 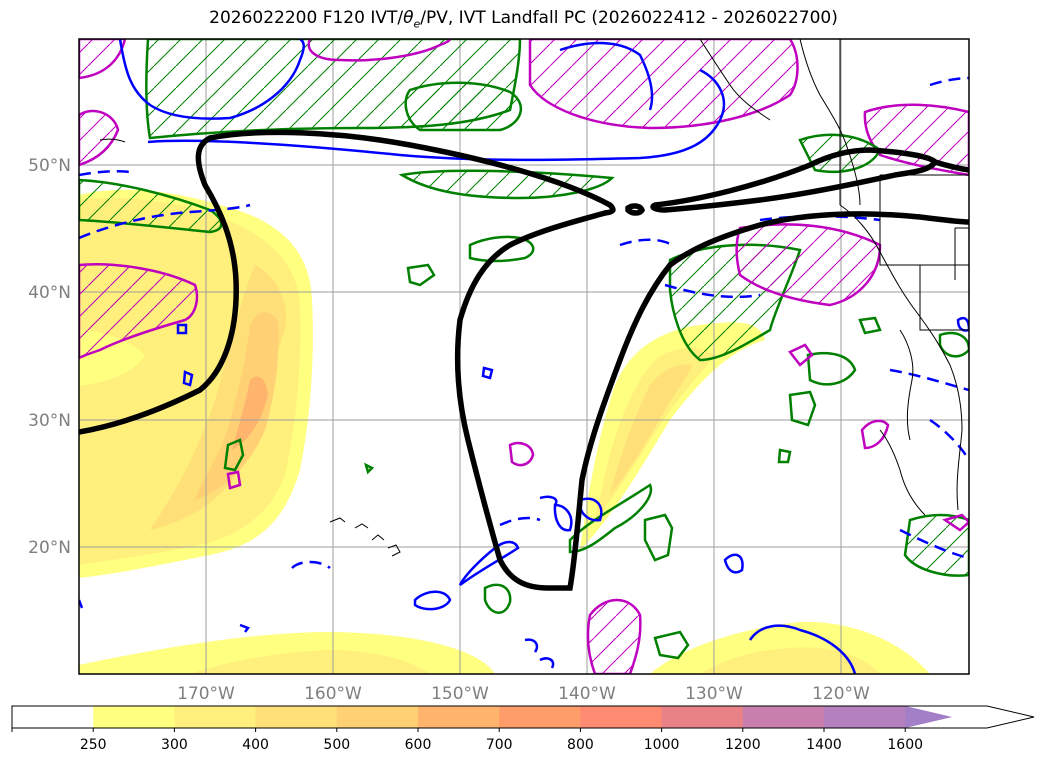 What do you see at coordinates (672, 436) in the screenshot?
I see `ivt-shading-central` at bounding box center [672, 436].